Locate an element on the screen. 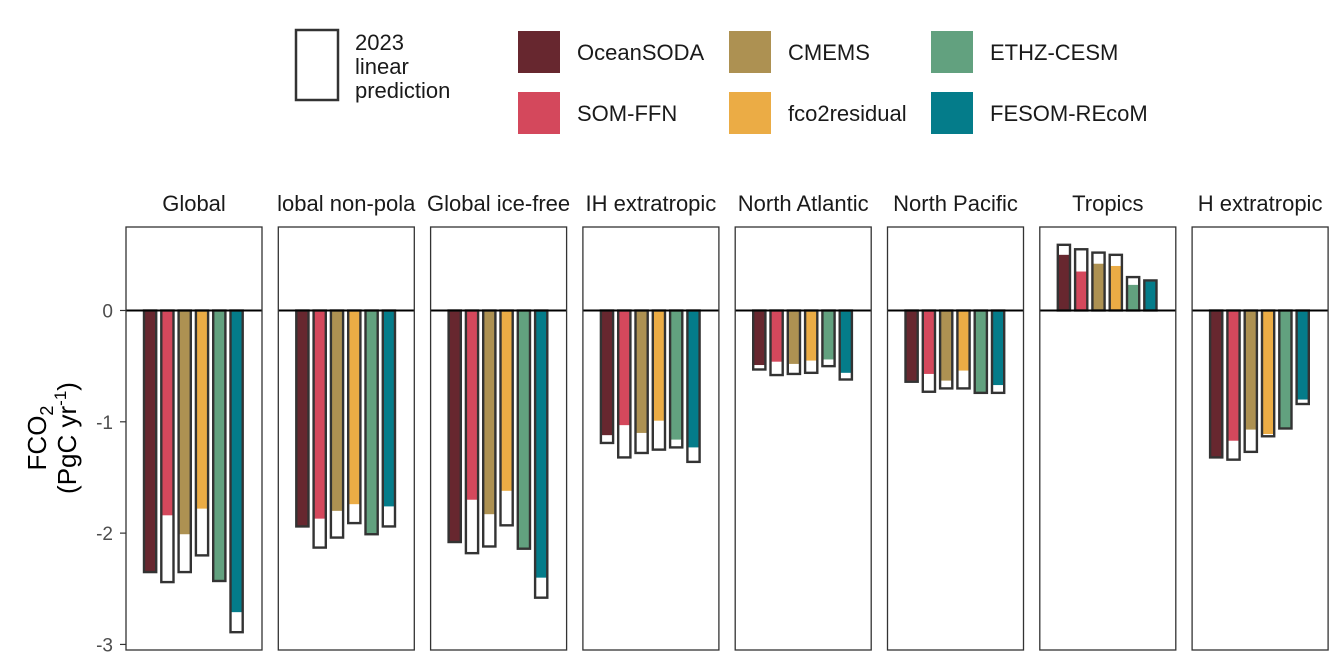 The image size is (1344, 672). facet-strip-label: Global ice-free is located at coordinates (498, 203).